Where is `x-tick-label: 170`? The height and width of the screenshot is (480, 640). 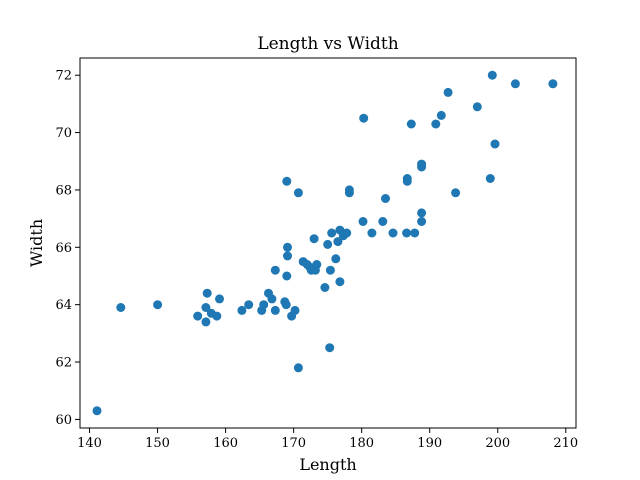
x-tick-label: 170 is located at coordinates (293, 443).